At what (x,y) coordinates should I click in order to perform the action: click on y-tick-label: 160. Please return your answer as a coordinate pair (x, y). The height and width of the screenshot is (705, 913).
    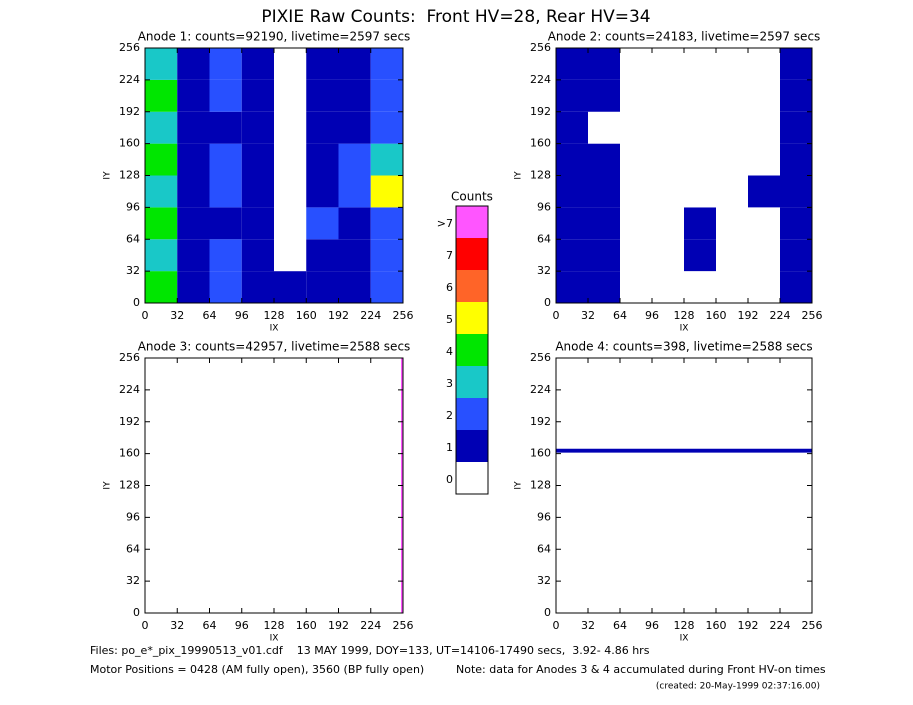
    Looking at the image, I should click on (129, 453).